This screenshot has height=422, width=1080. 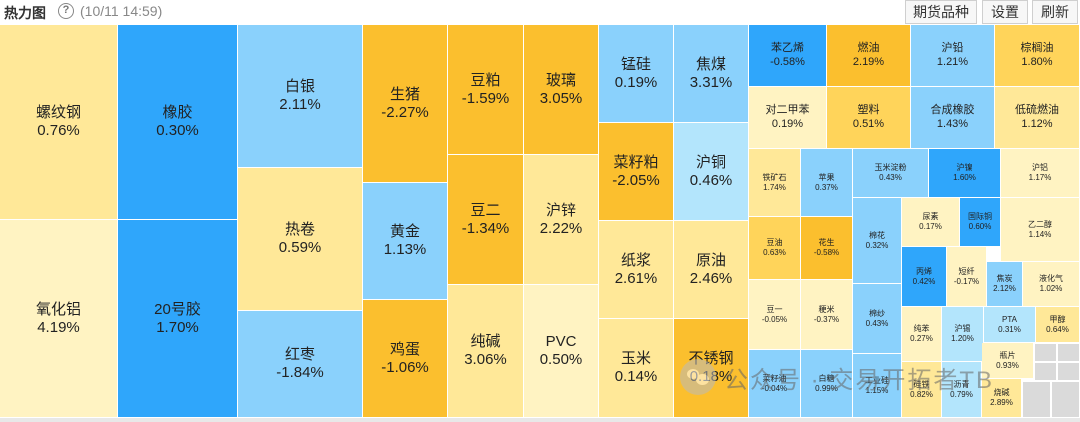 I want to click on tile-change: -1.34%, so click(x=485, y=228).